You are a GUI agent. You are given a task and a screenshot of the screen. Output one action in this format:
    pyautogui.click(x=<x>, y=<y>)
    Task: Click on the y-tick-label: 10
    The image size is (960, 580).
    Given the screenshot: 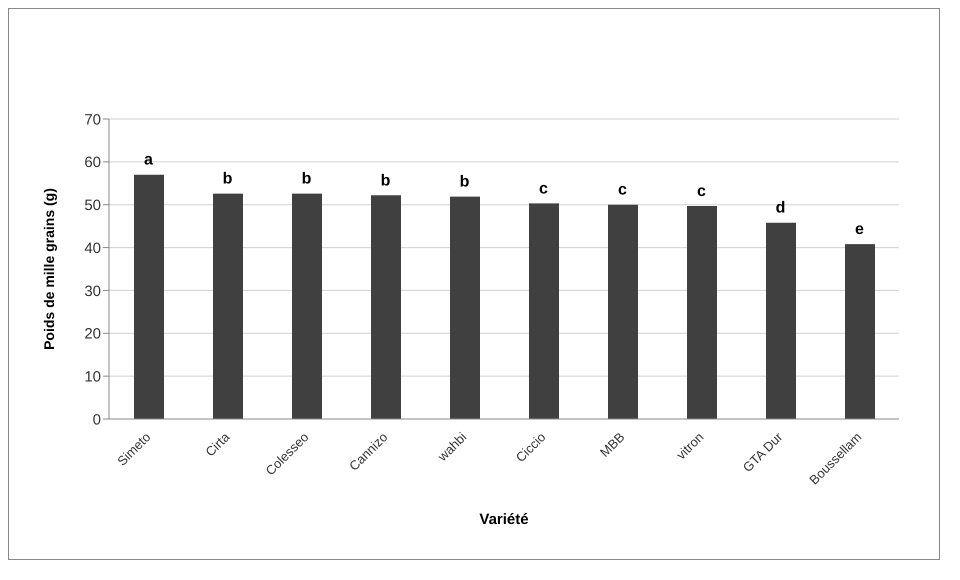 What is the action you would take?
    pyautogui.click(x=92, y=377)
    